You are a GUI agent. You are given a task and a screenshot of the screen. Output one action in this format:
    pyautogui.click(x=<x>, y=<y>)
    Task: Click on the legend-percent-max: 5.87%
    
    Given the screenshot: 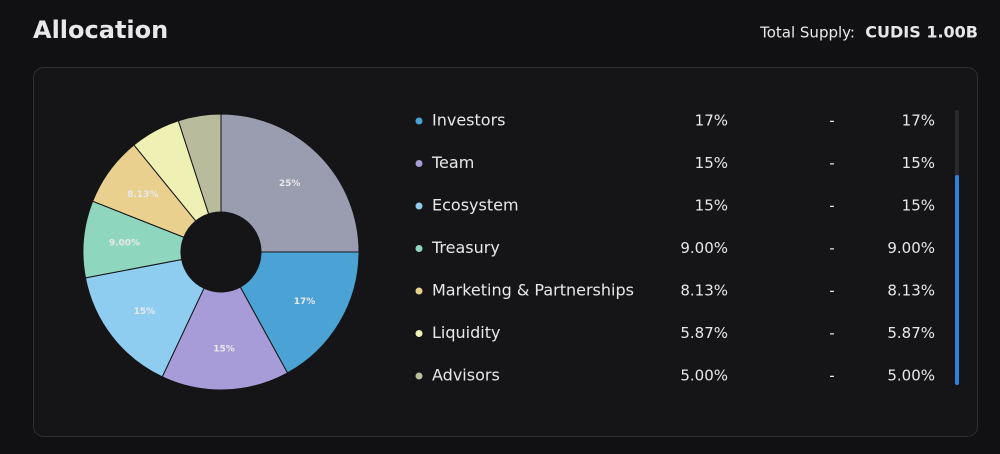 What is the action you would take?
    pyautogui.click(x=911, y=333)
    